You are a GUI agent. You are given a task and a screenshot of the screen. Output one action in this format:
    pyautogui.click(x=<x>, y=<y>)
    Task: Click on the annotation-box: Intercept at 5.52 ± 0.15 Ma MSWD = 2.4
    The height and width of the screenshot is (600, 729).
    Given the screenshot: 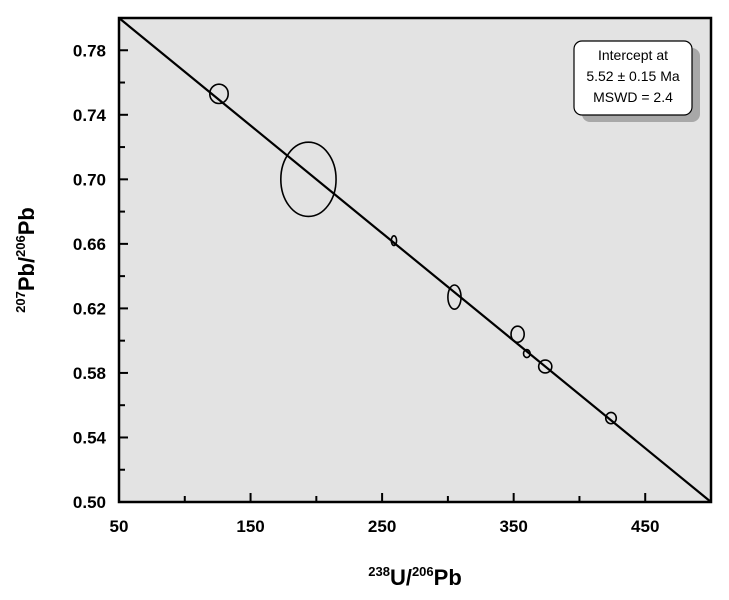 What is the action you would take?
    pyautogui.click(x=636, y=81)
    